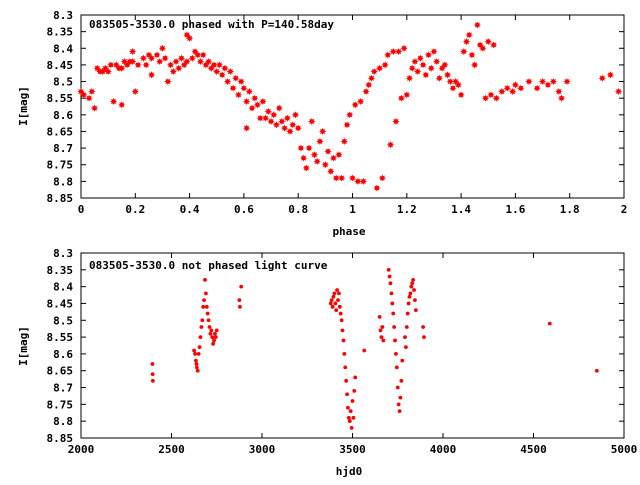  I want to click on x-tick-label: 1.2, so click(407, 209).